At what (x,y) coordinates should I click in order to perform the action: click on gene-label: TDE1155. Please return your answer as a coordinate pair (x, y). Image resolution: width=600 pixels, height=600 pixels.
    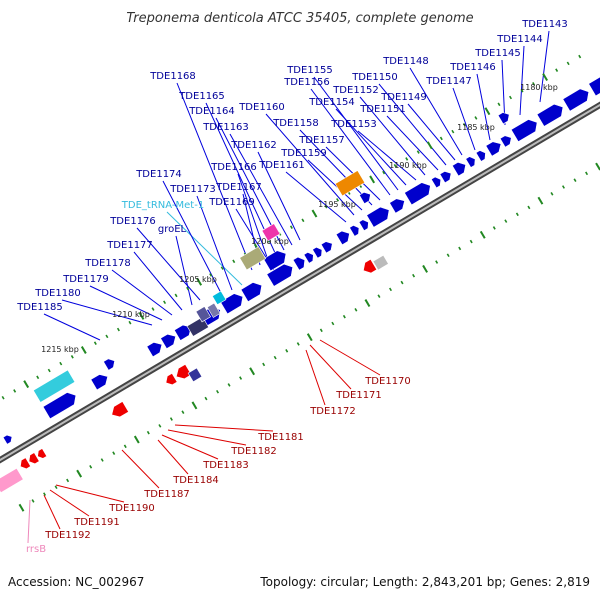
    Looking at the image, I should click on (309, 70).